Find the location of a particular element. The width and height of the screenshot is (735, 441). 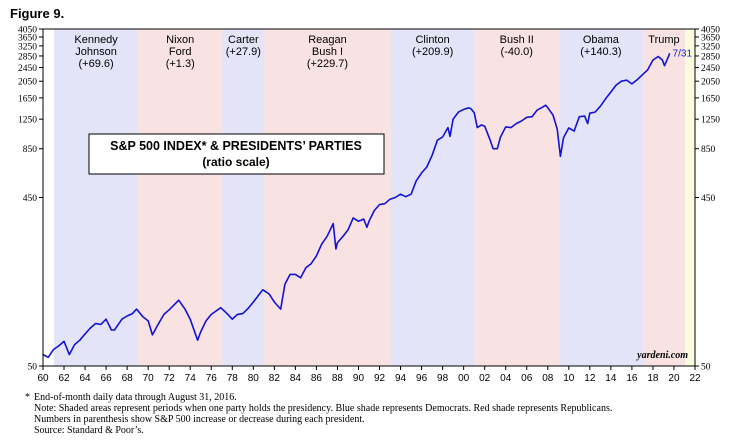

y-tick-label-right: 3650 is located at coordinates (710, 38).